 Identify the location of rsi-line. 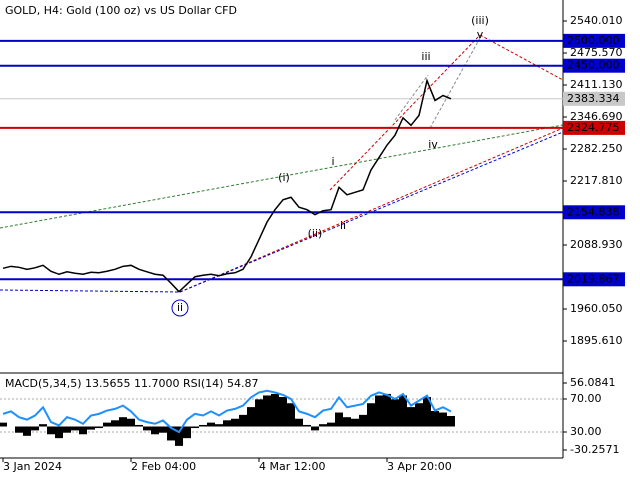
(227, 411).